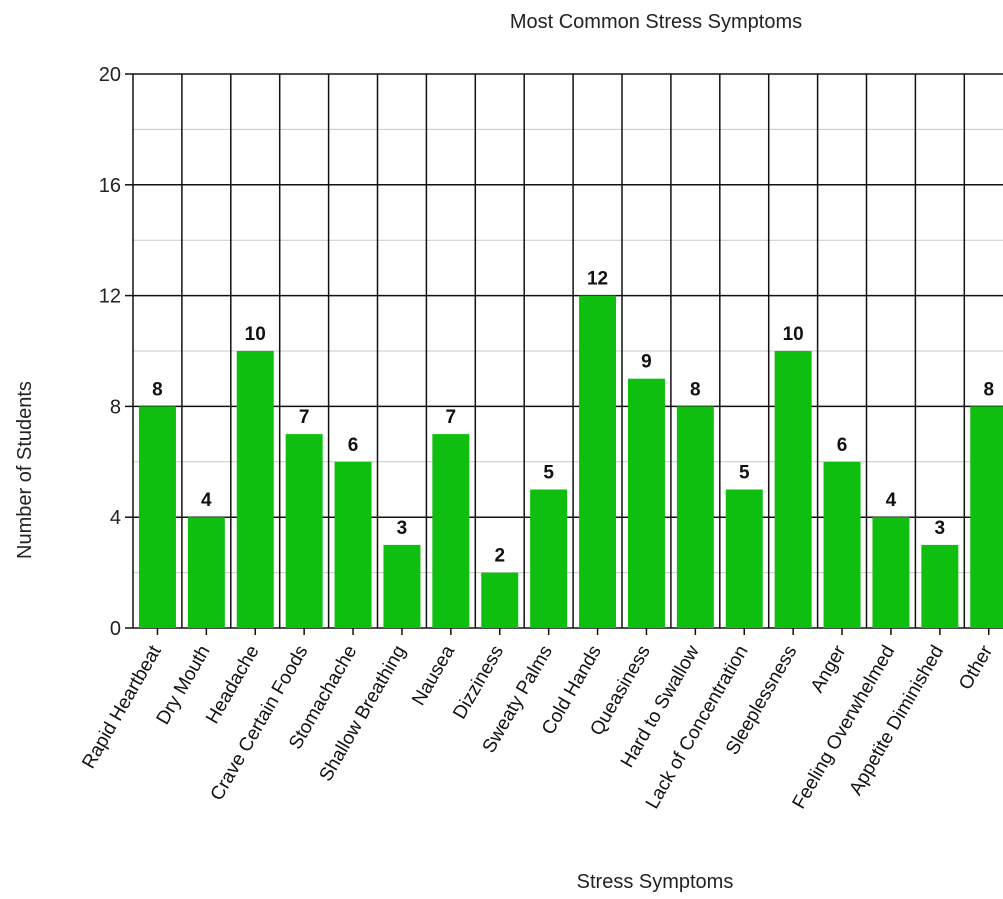 The height and width of the screenshot is (899, 1003). Describe the element at coordinates (829, 668) in the screenshot. I see `x-tick-label: Anger` at that location.